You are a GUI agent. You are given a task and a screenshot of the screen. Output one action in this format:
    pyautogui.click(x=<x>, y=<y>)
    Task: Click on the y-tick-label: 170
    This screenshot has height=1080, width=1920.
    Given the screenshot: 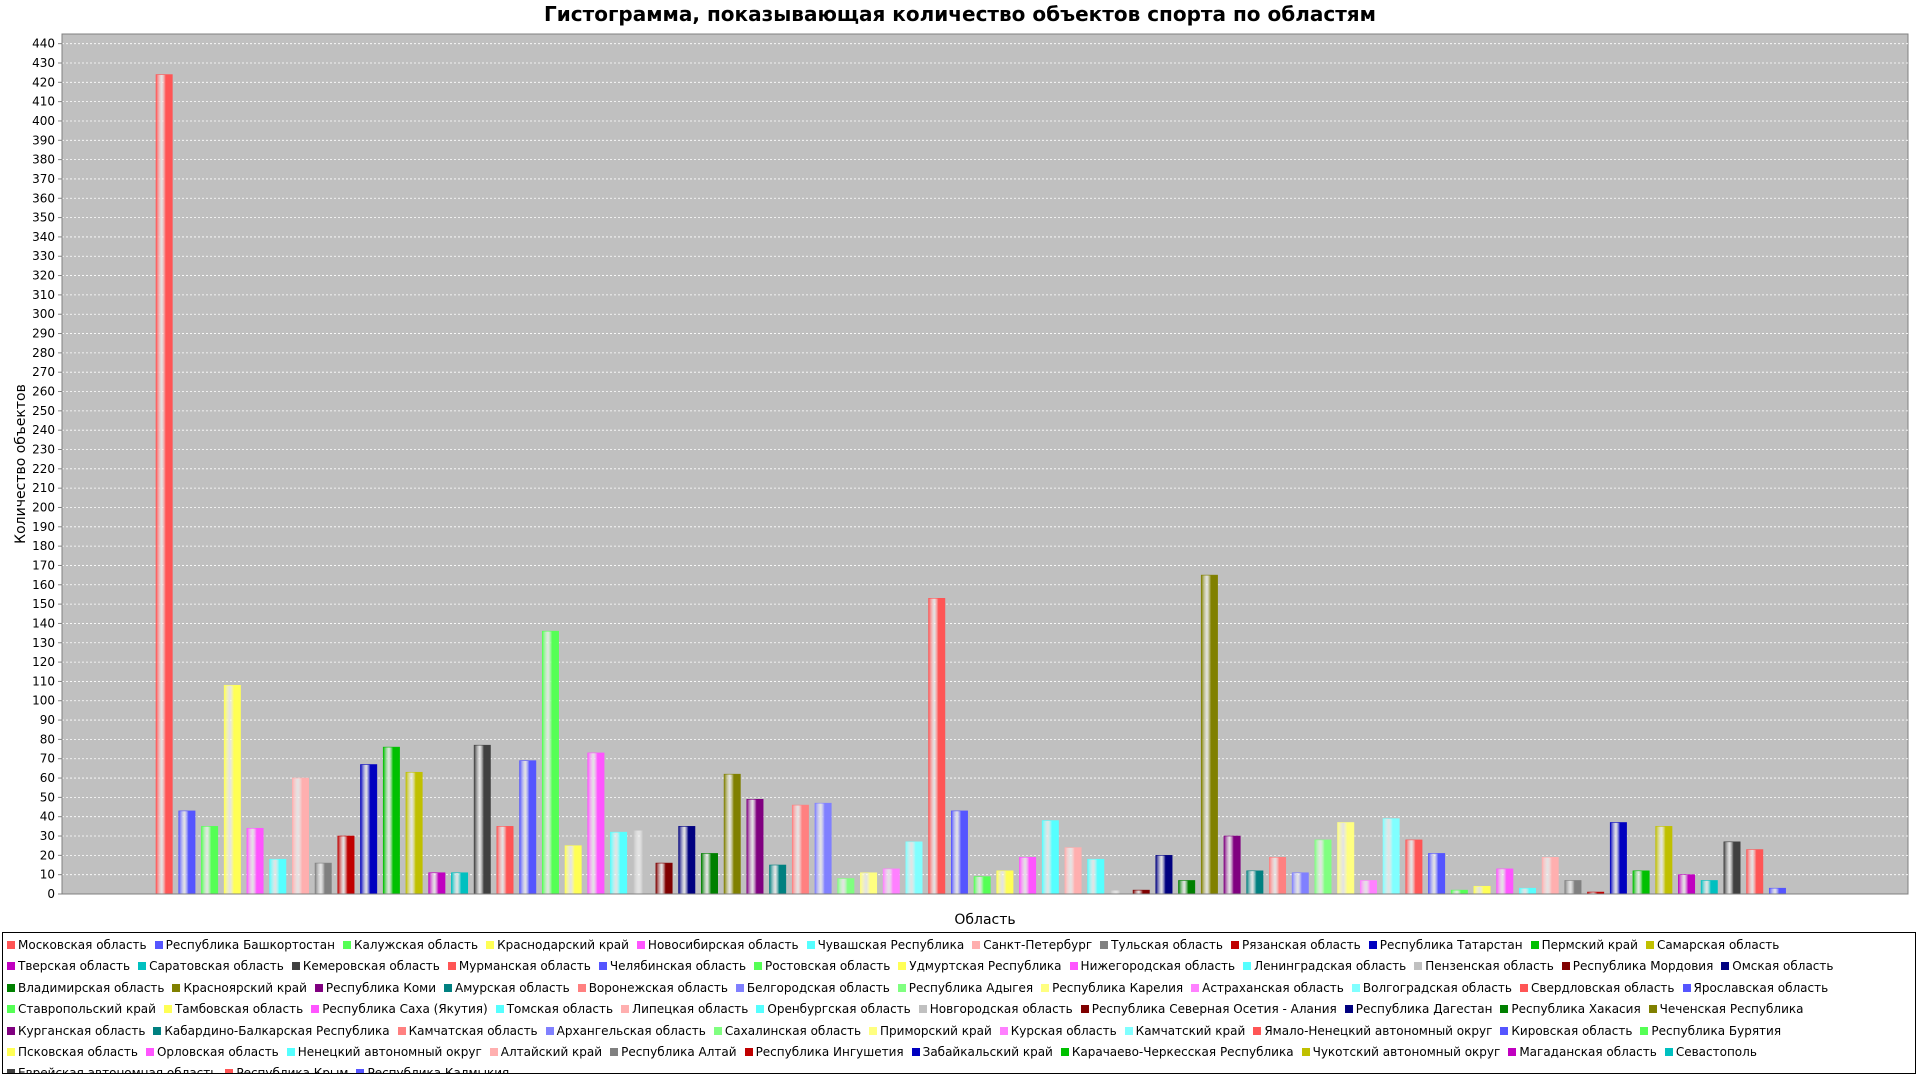 What is the action you would take?
    pyautogui.click(x=43, y=565)
    